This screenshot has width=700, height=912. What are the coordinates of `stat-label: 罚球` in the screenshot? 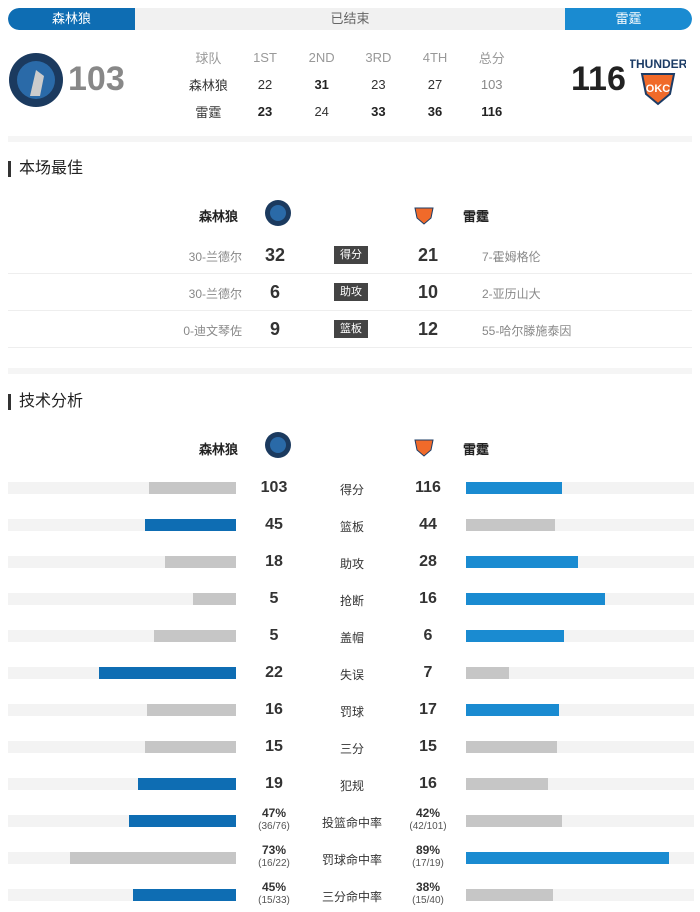 It's located at (351, 712).